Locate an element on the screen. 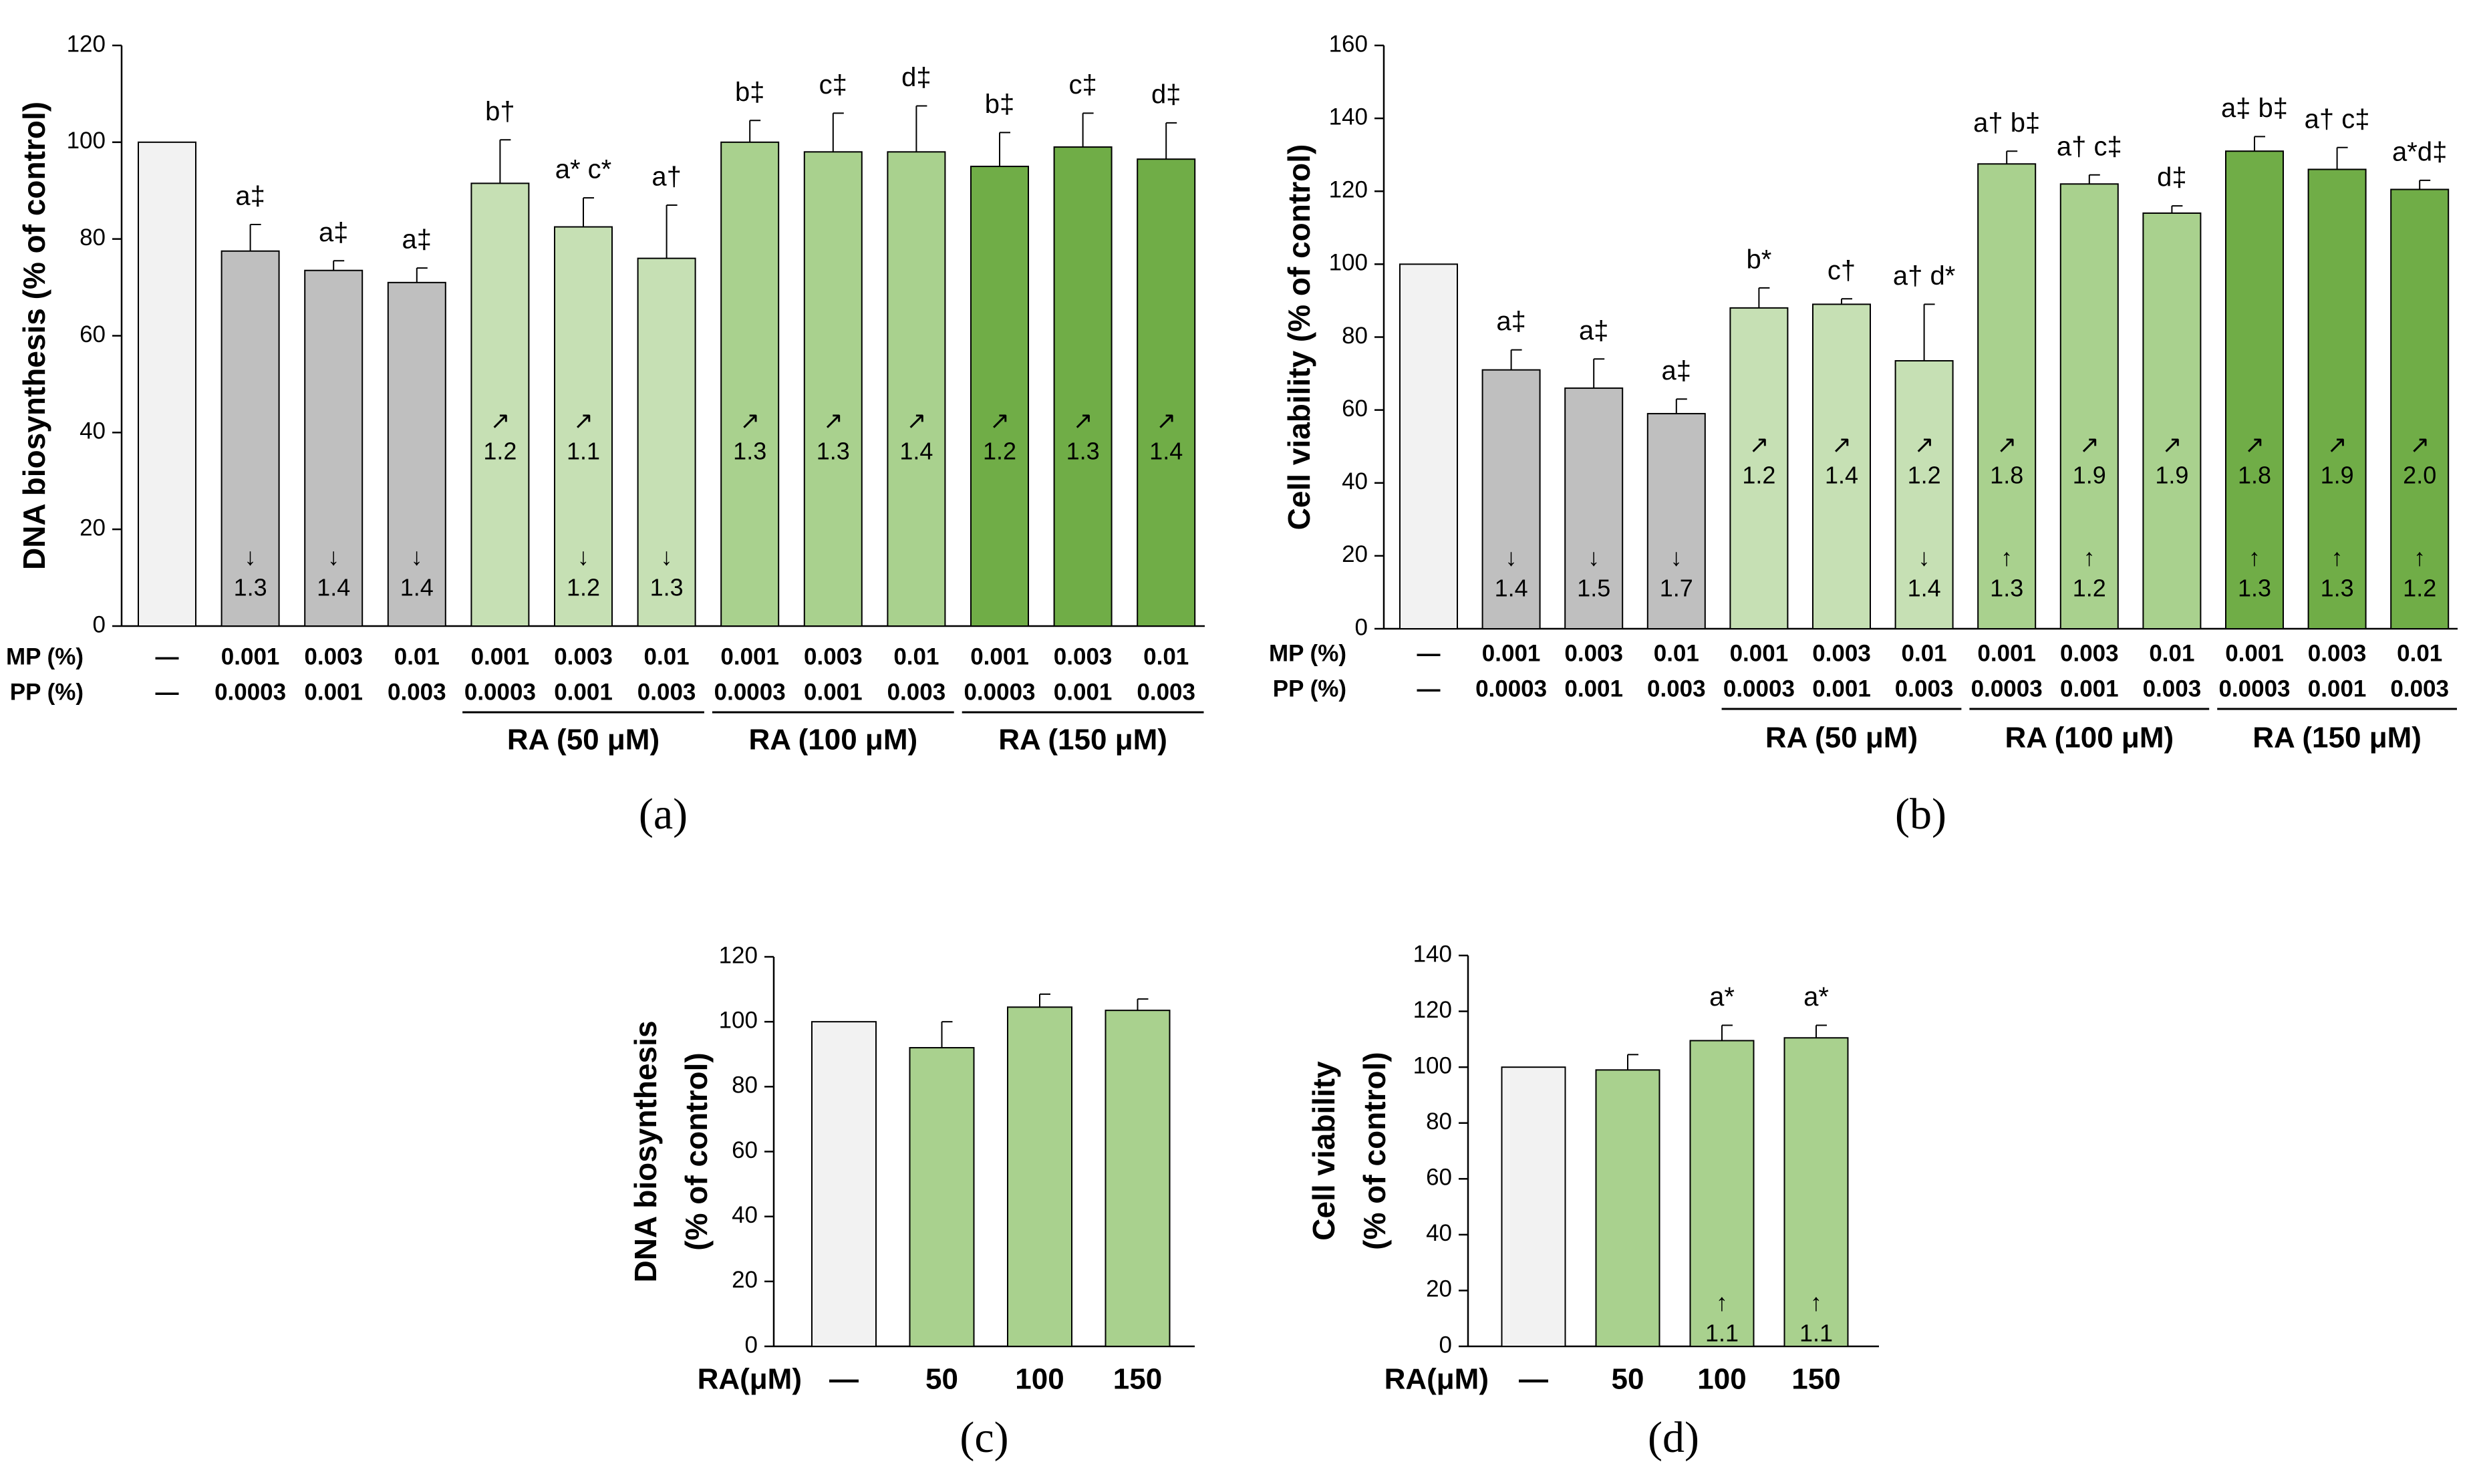 This screenshot has height=1484, width=2479. significance-label: a† is located at coordinates (666, 177).